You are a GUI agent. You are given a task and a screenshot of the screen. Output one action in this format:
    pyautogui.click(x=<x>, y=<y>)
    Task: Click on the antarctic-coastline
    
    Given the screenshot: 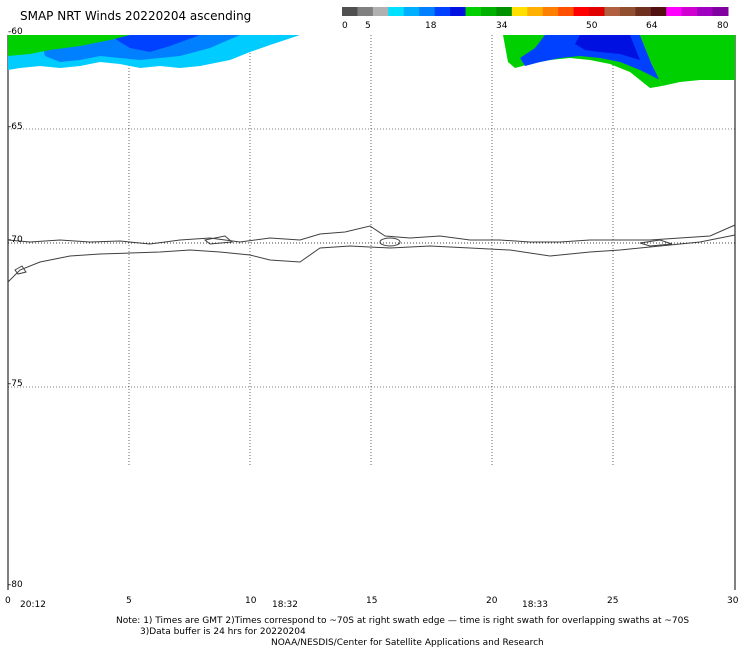 What is the action you would take?
    pyautogui.click(x=371, y=253)
    